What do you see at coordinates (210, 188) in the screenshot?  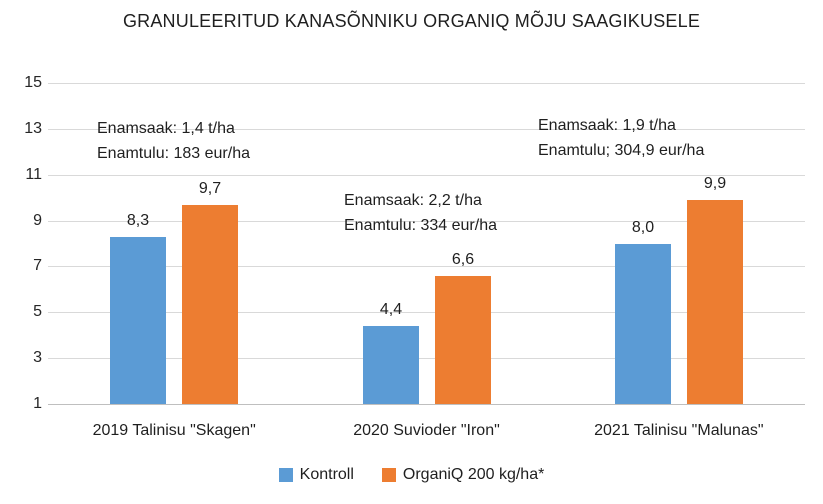 I see `data-label-organiq-0: 9,7` at bounding box center [210, 188].